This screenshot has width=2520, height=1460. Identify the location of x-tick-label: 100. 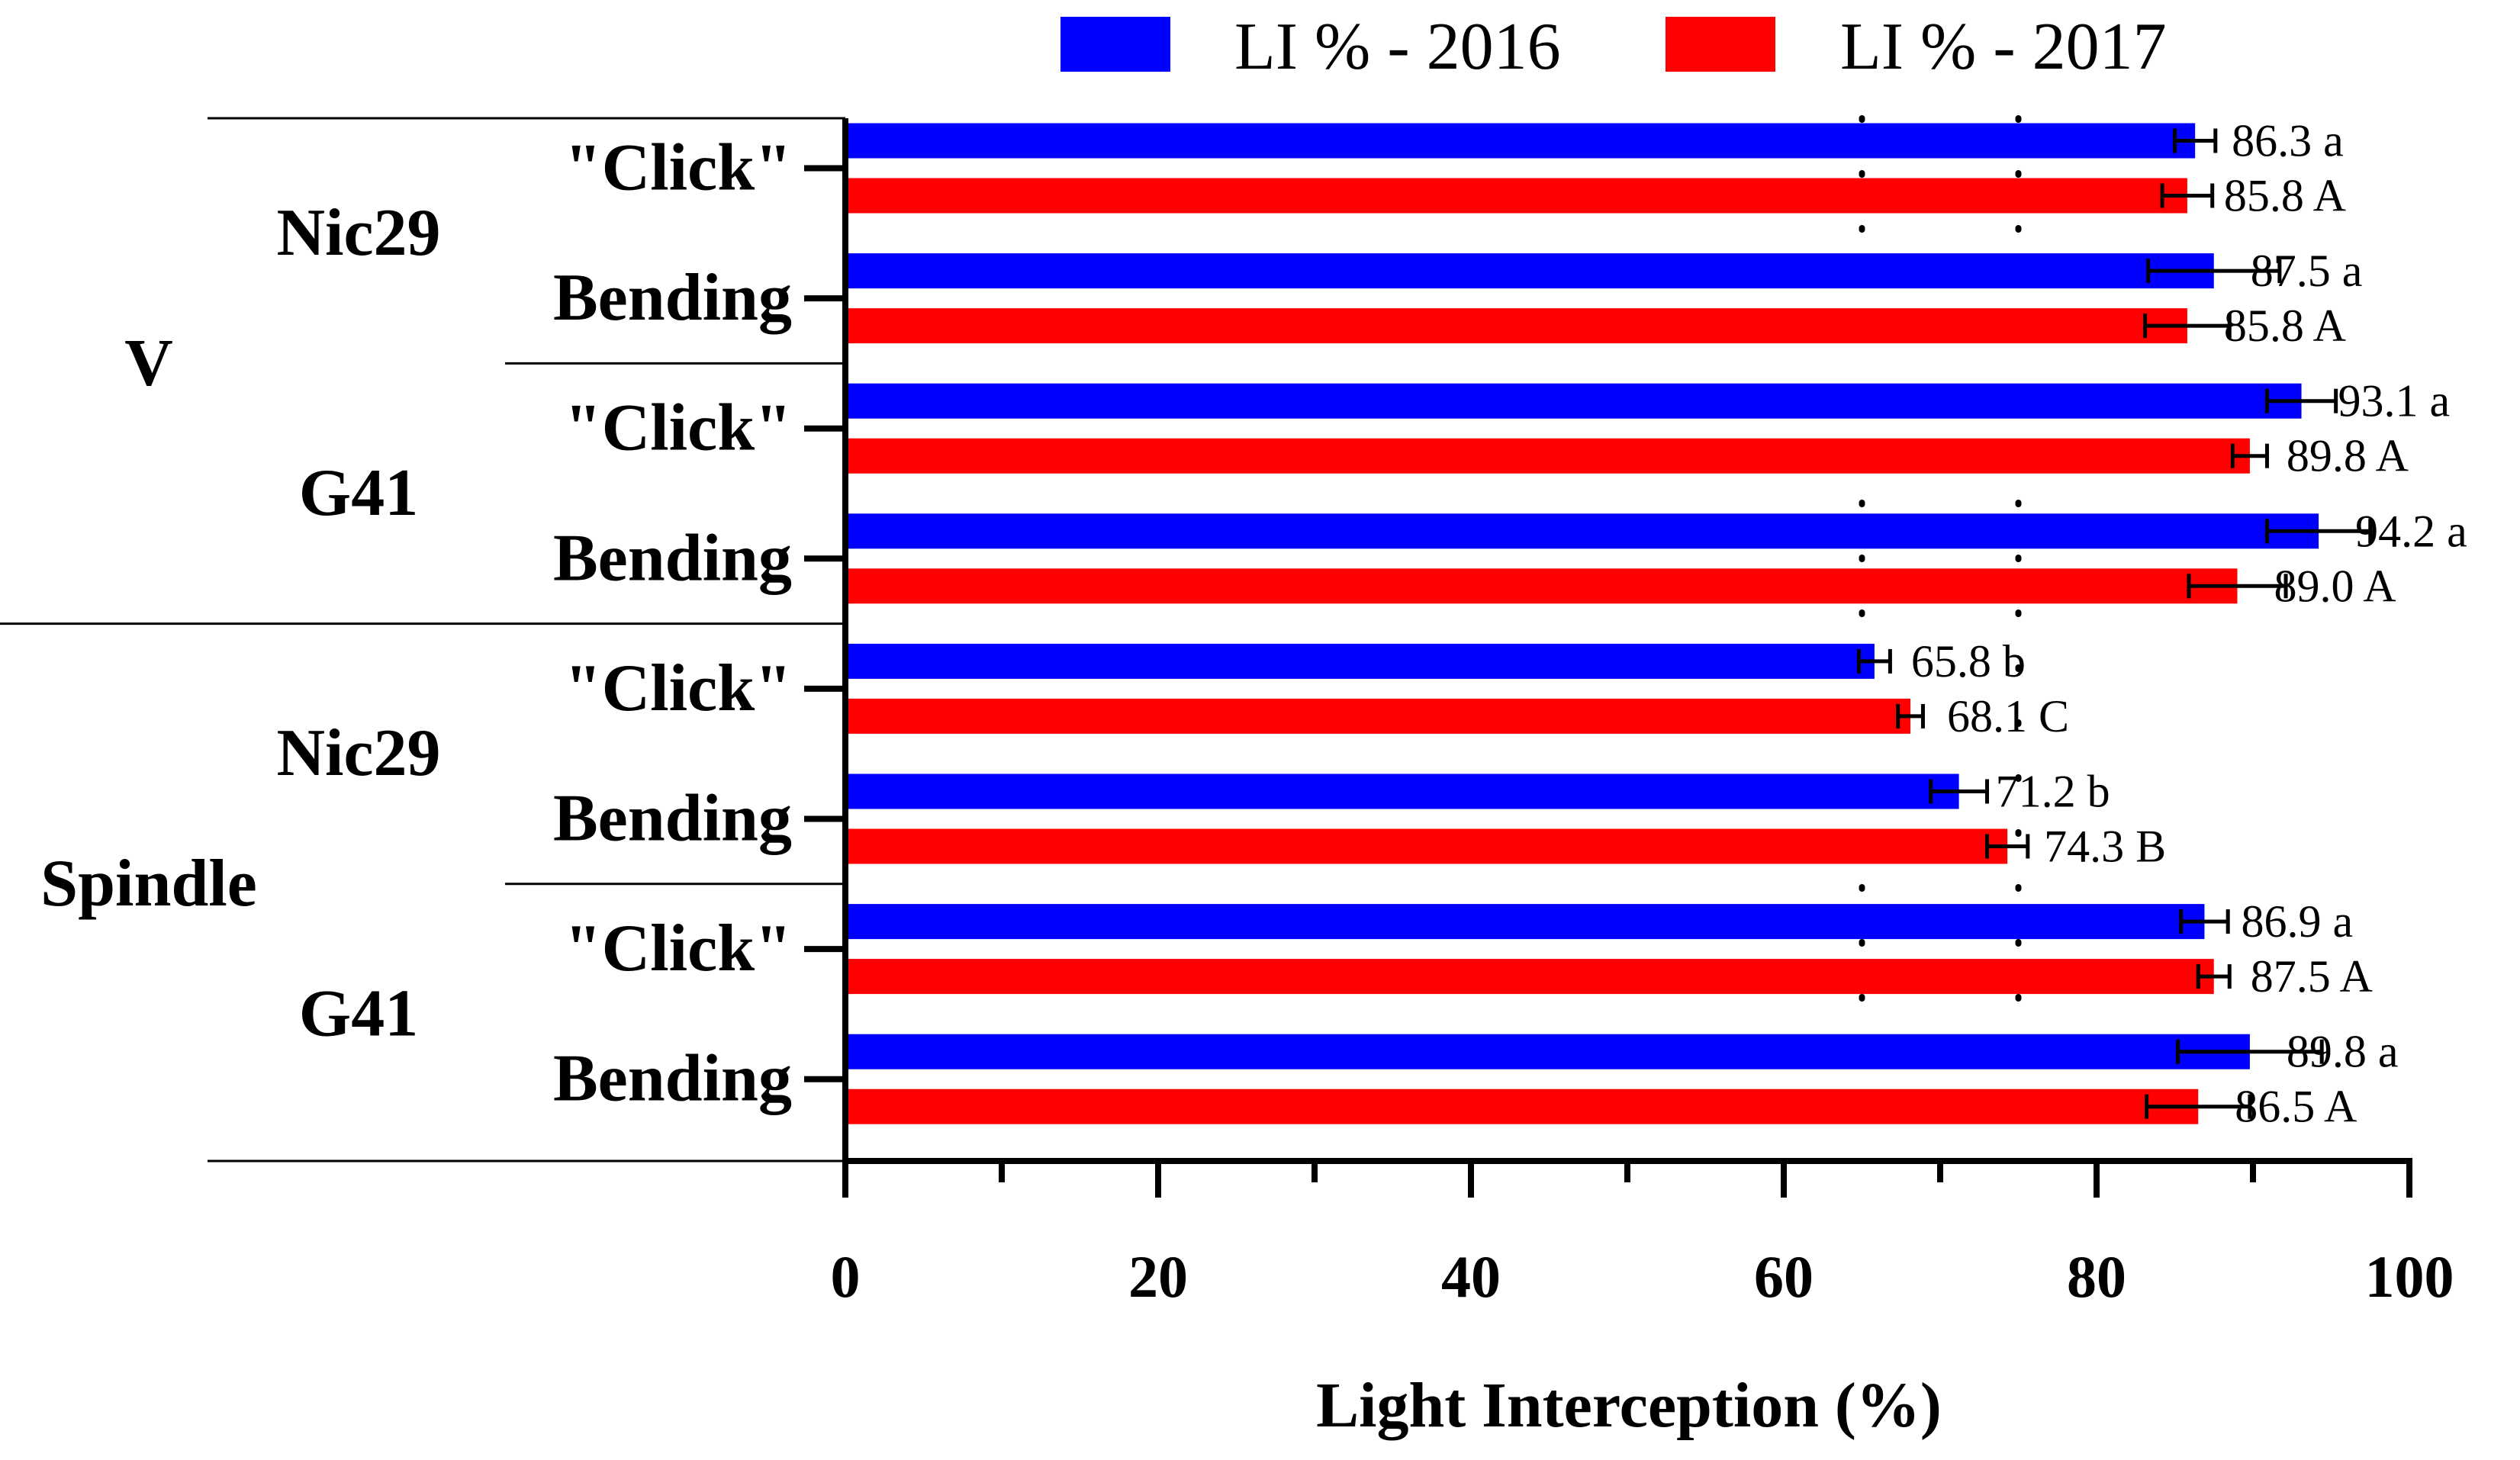
(2409, 1276).